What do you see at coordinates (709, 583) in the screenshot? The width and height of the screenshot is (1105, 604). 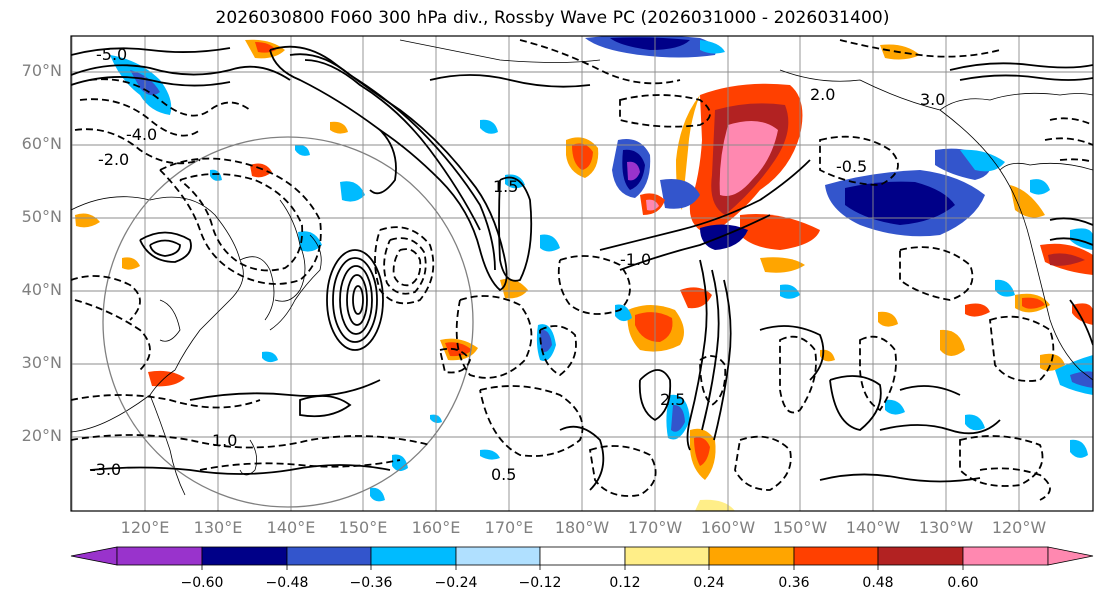 I see `colorbar-tick-label: 0.24` at bounding box center [709, 583].